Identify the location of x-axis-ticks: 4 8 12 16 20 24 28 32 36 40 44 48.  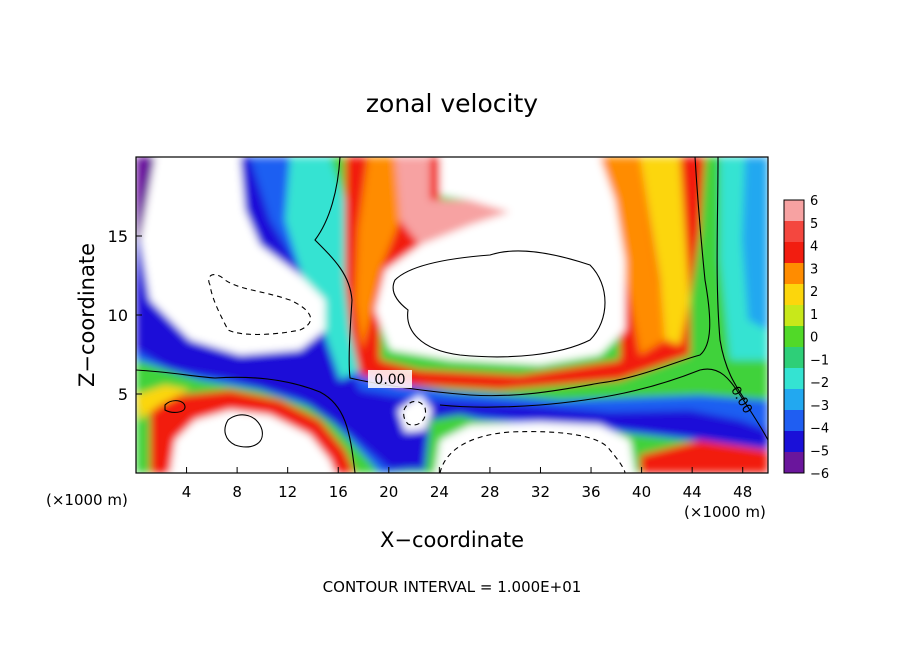
(467, 484).